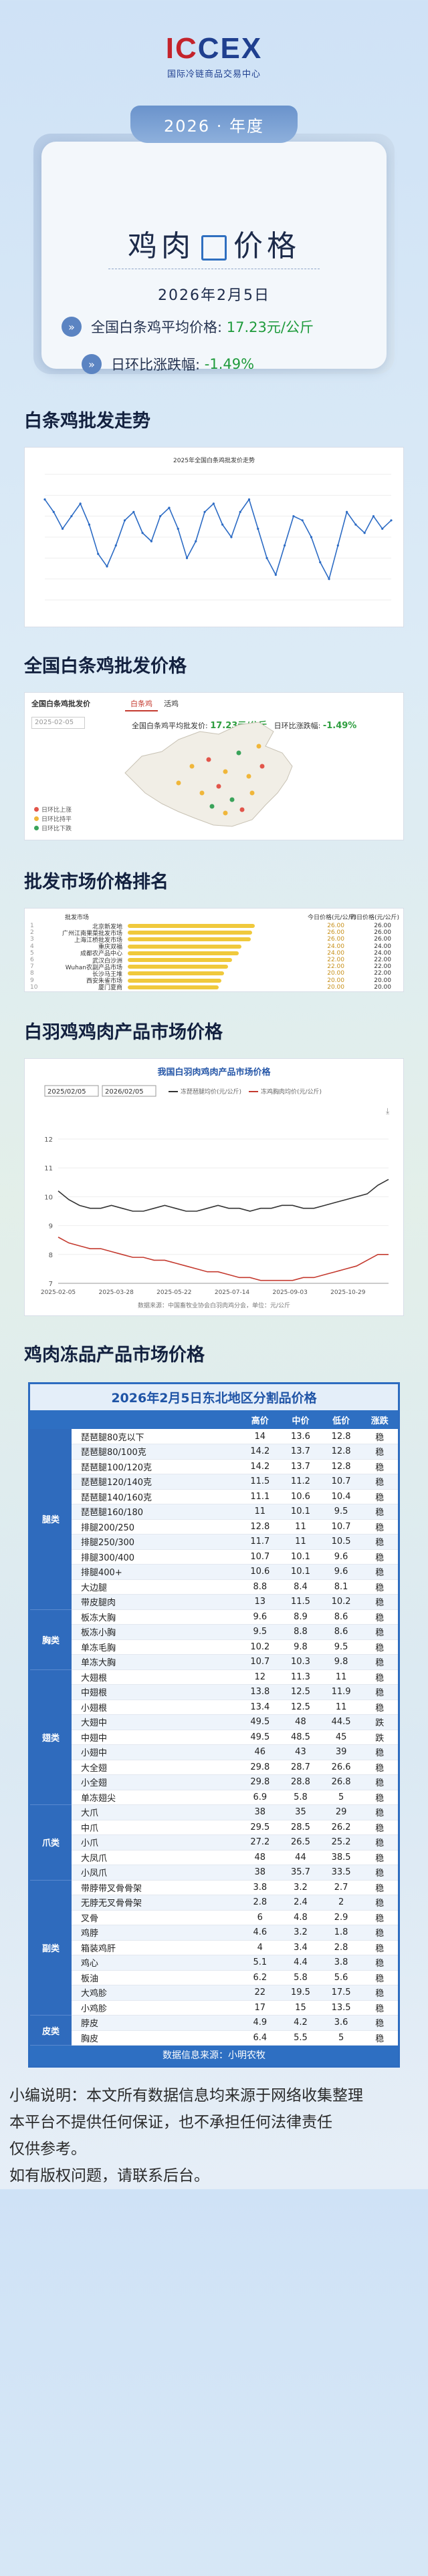  Describe the element at coordinates (214, 1572) in the screenshot. I see `table-row: 排腿400+ 10.6 10.1 9.6 稳` at that location.